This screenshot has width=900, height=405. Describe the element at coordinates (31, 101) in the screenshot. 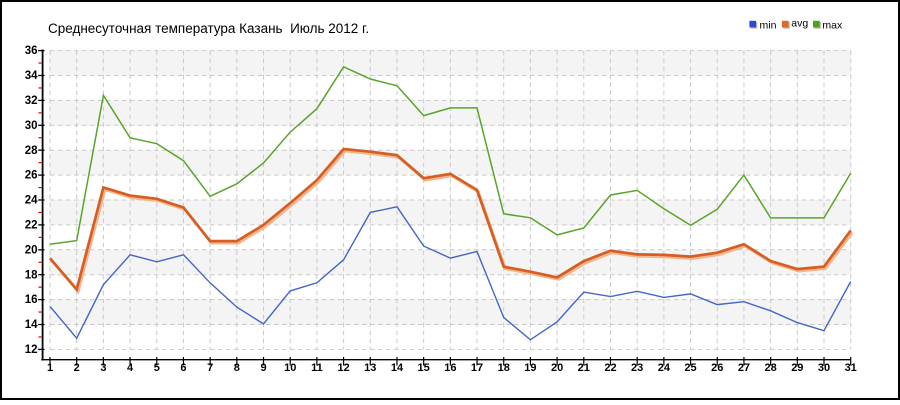

I see `svg-text: 32` at that location.